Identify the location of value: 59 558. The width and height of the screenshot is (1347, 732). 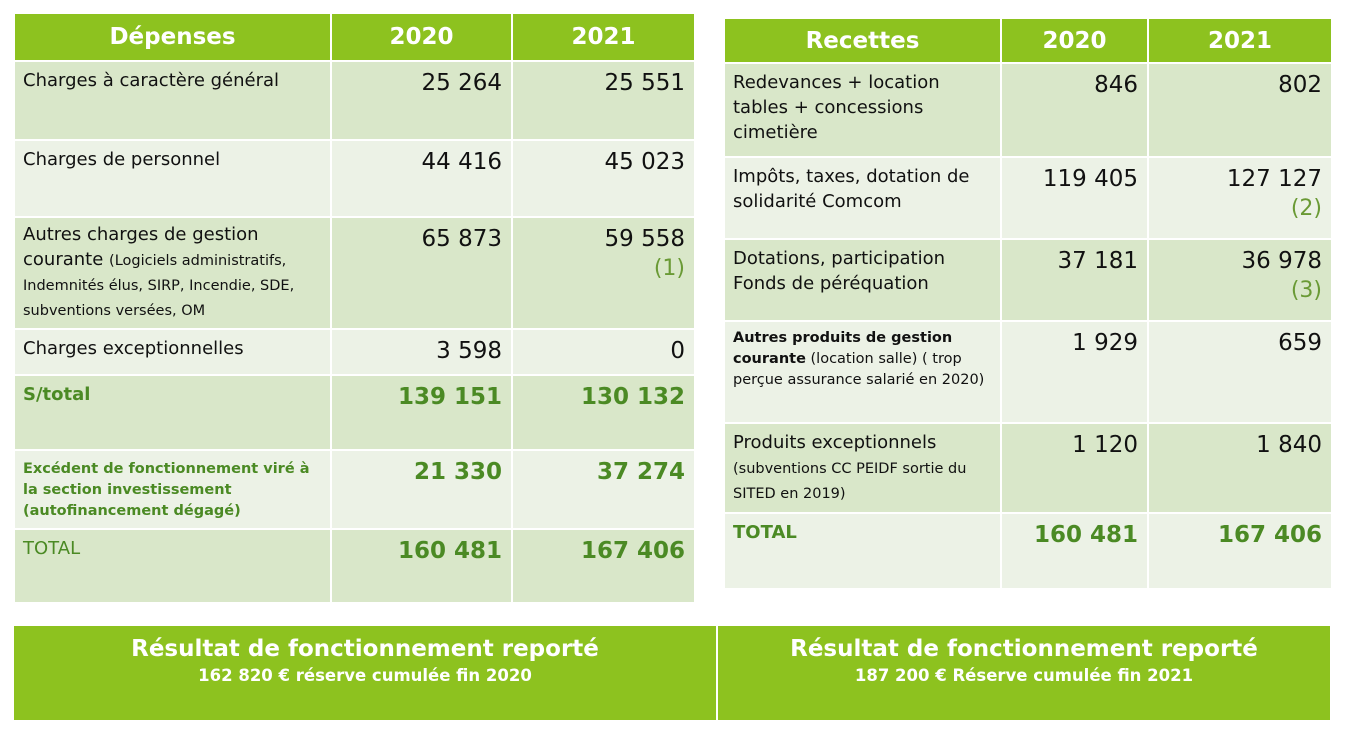
(644, 239).